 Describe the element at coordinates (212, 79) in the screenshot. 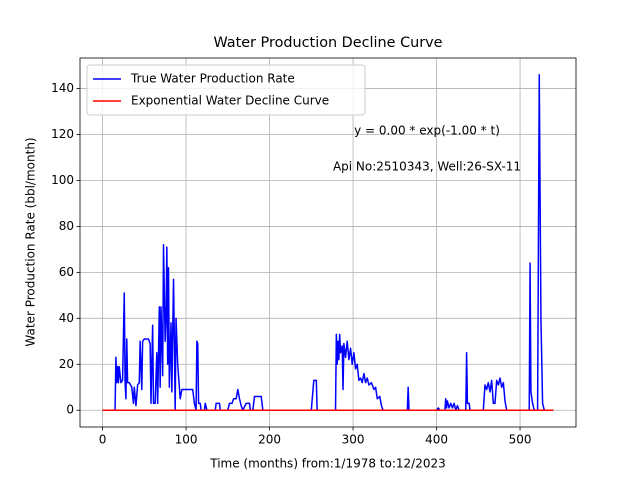

I see `legend-label: True Water Production Rate` at that location.